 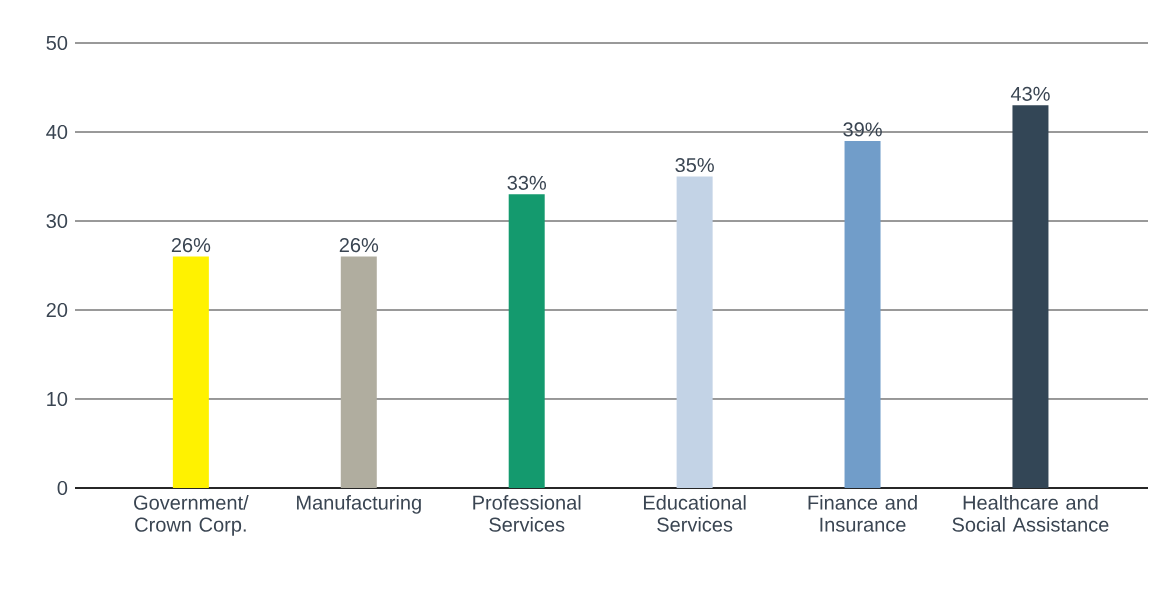 I want to click on y-tick-label: 20, so click(x=57, y=310).